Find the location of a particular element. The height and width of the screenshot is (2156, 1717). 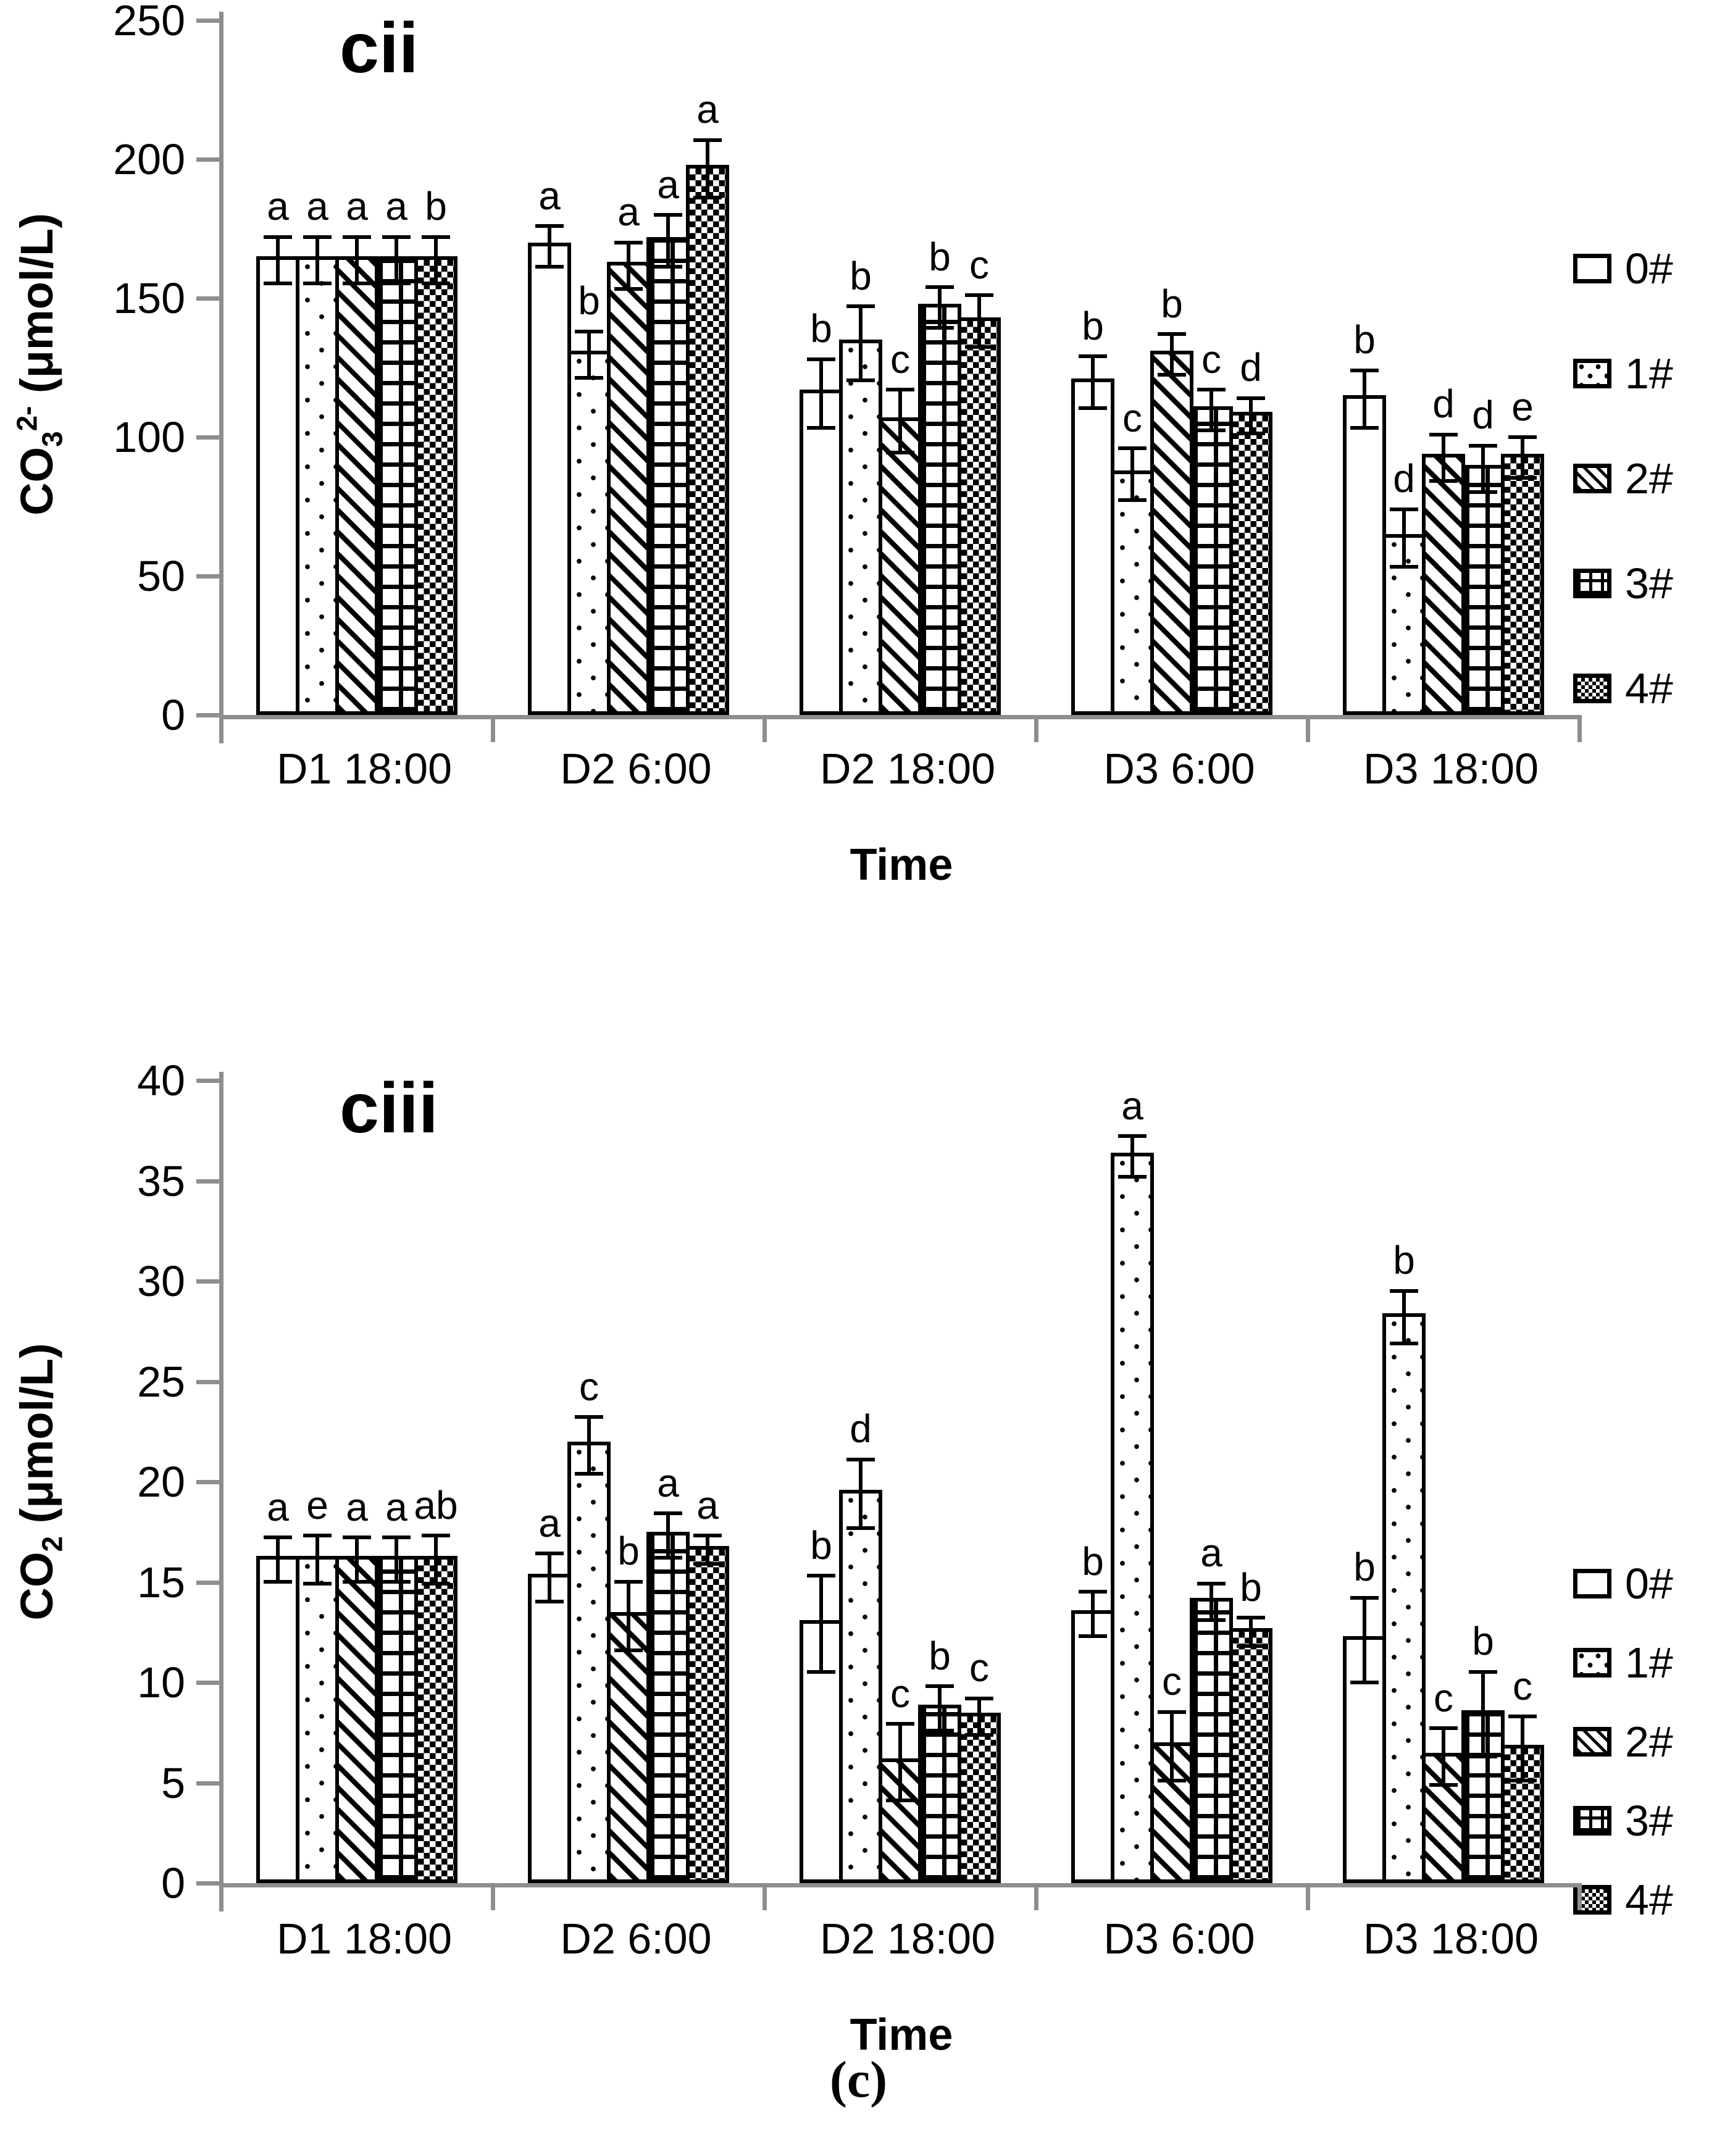

legend-item-3: 3# is located at coordinates (1623, 1820).